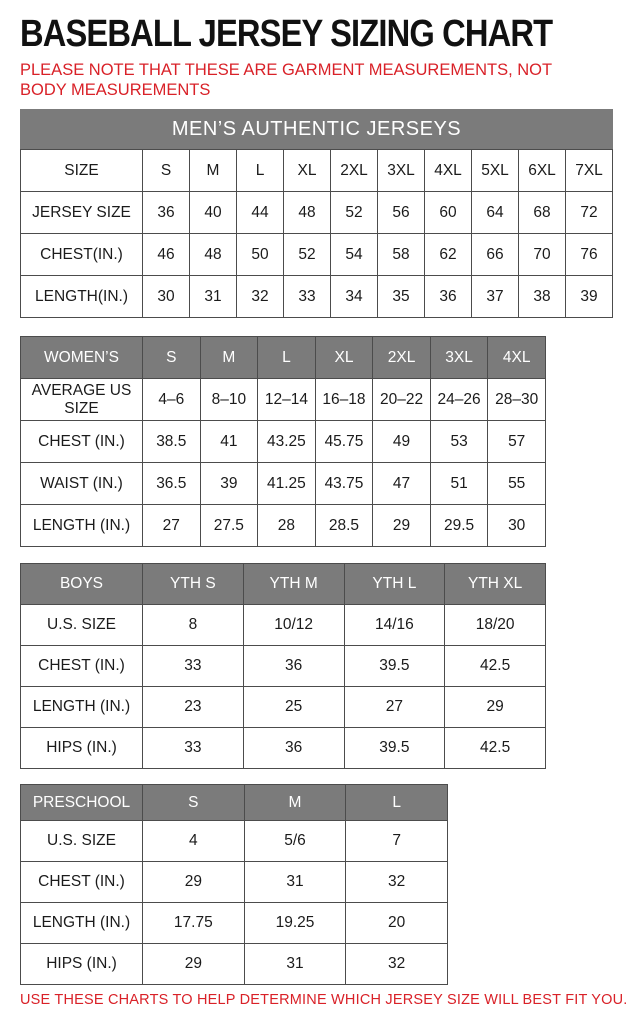 The height and width of the screenshot is (1024, 633). I want to click on cell-value: 16–18, so click(344, 399).